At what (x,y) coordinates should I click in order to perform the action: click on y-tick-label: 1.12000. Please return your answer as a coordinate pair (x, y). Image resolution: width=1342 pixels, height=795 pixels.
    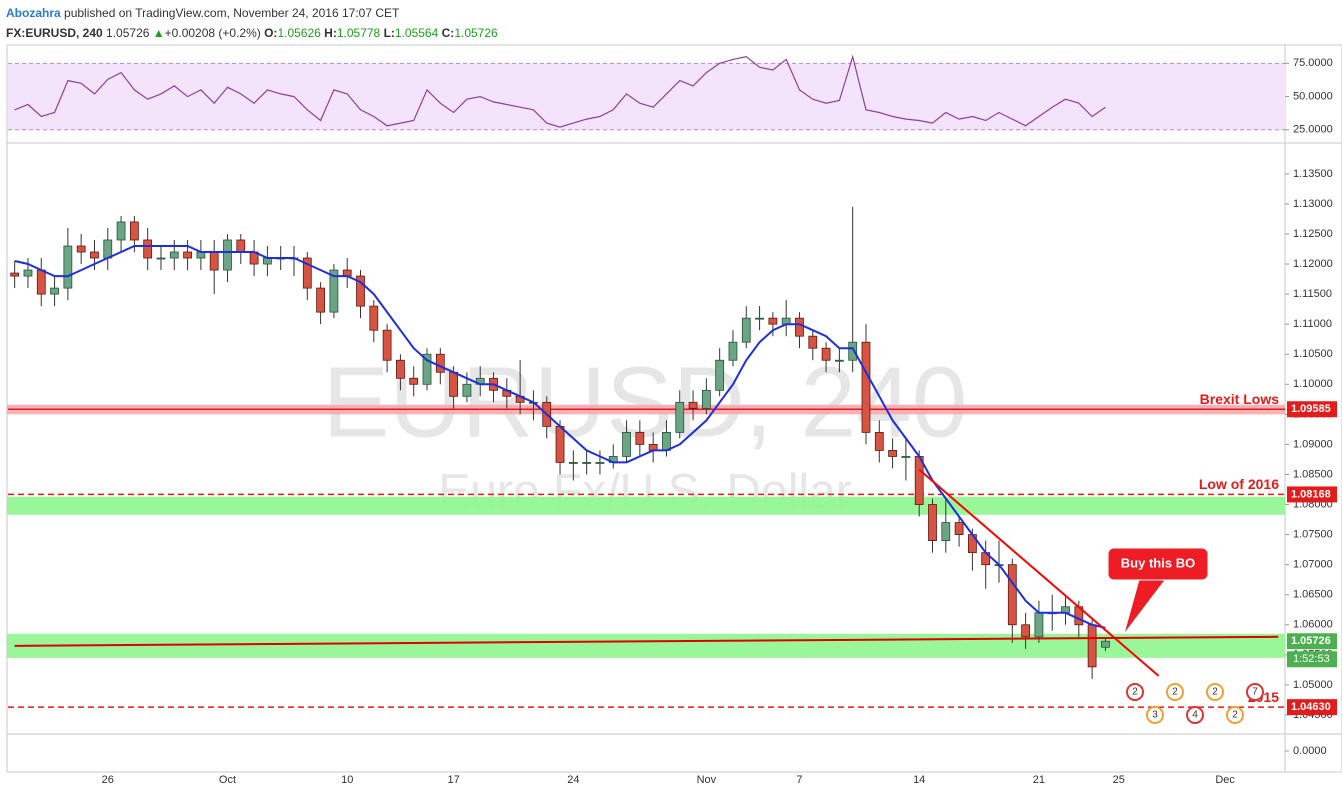
    Looking at the image, I should click on (1313, 264).